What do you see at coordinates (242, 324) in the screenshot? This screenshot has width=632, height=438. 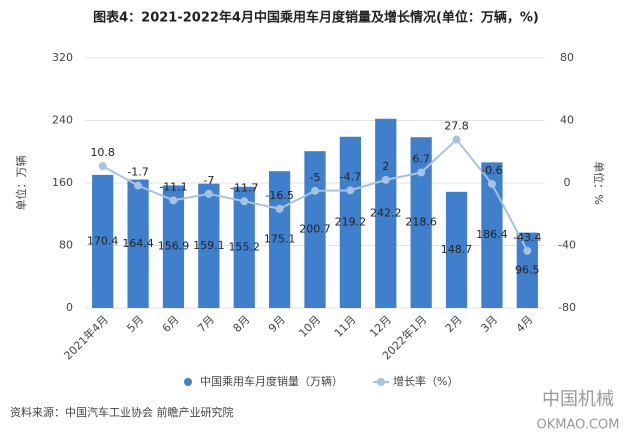 I see `x-tick-label: 8月` at bounding box center [242, 324].